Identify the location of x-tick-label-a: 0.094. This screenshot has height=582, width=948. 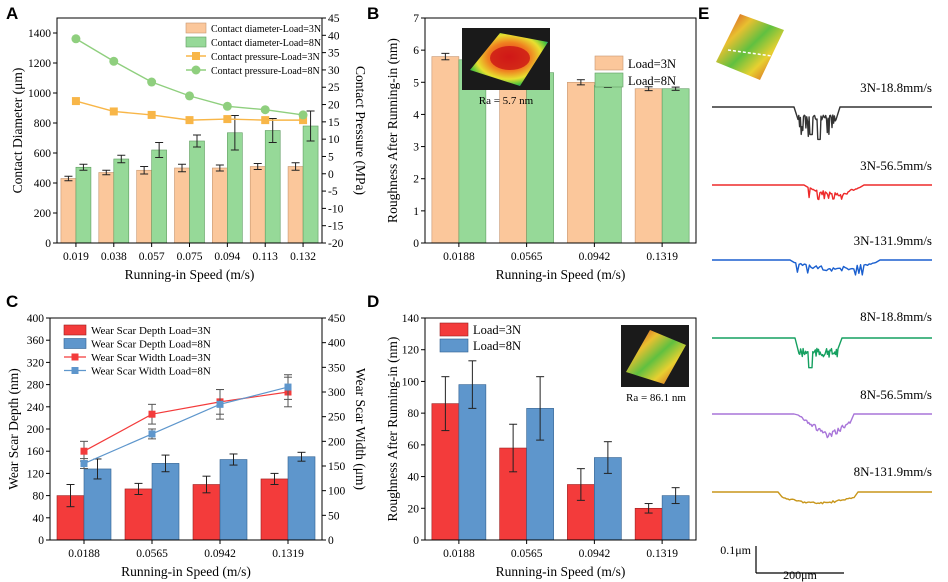
(227, 257).